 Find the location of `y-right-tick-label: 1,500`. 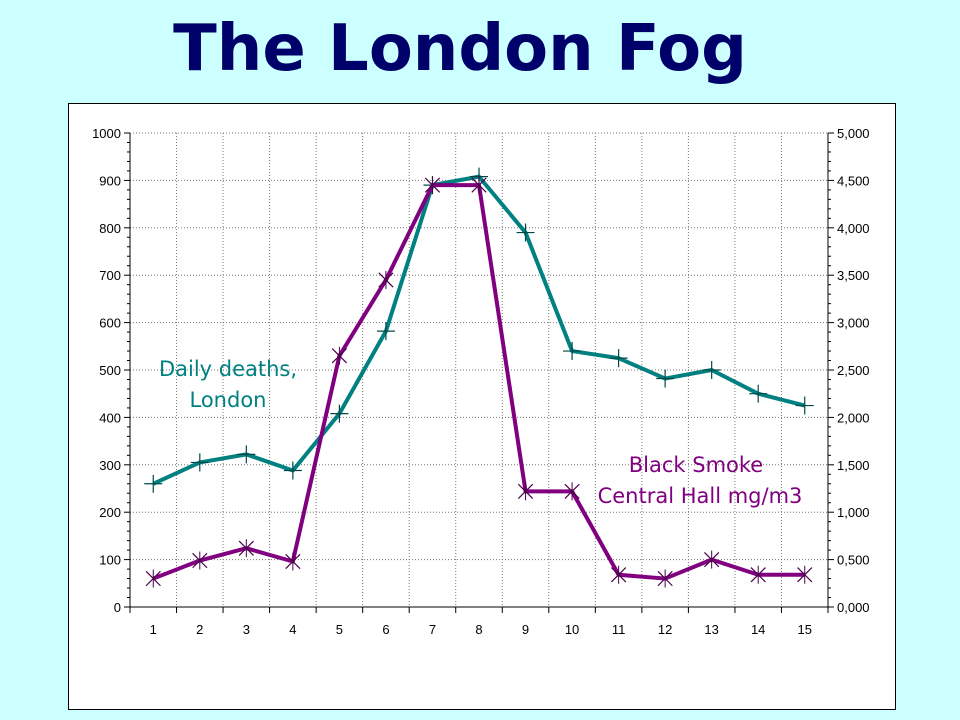

y-right-tick-label: 1,500 is located at coordinates (853, 465).